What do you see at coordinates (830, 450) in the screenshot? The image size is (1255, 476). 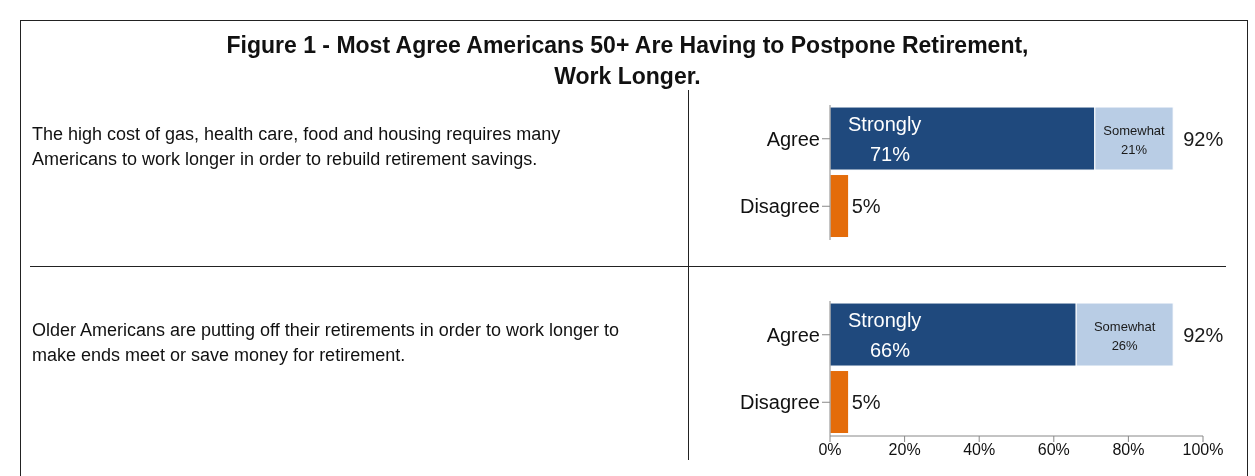 I see `x-tick-label: 0%` at bounding box center [830, 450].